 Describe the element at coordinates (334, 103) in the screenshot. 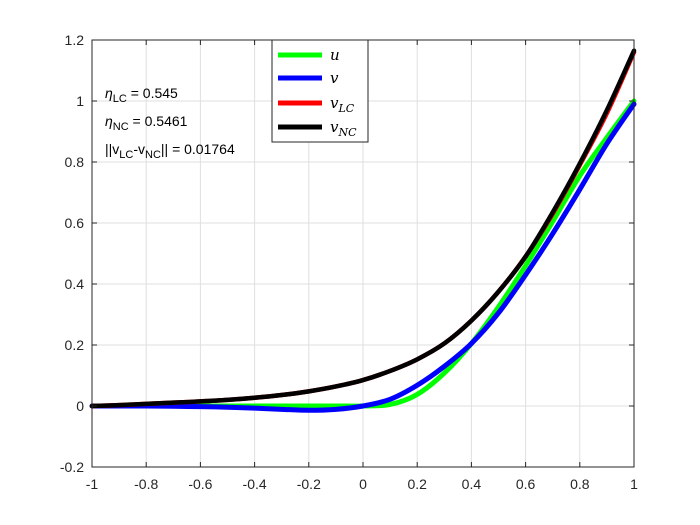

I see `legend-label-v-lc-base: v` at that location.